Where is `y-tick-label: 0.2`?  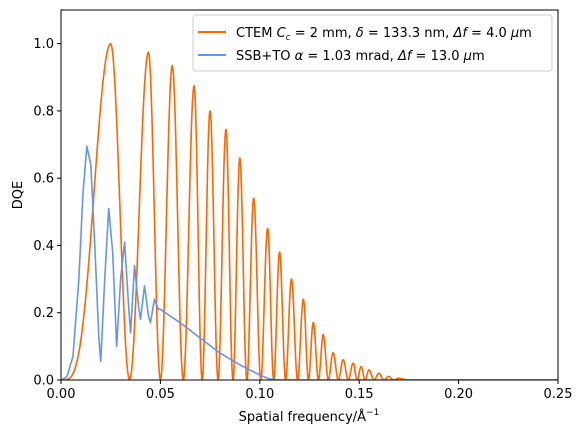
y-tick-label: 0.2 is located at coordinates (43, 313).